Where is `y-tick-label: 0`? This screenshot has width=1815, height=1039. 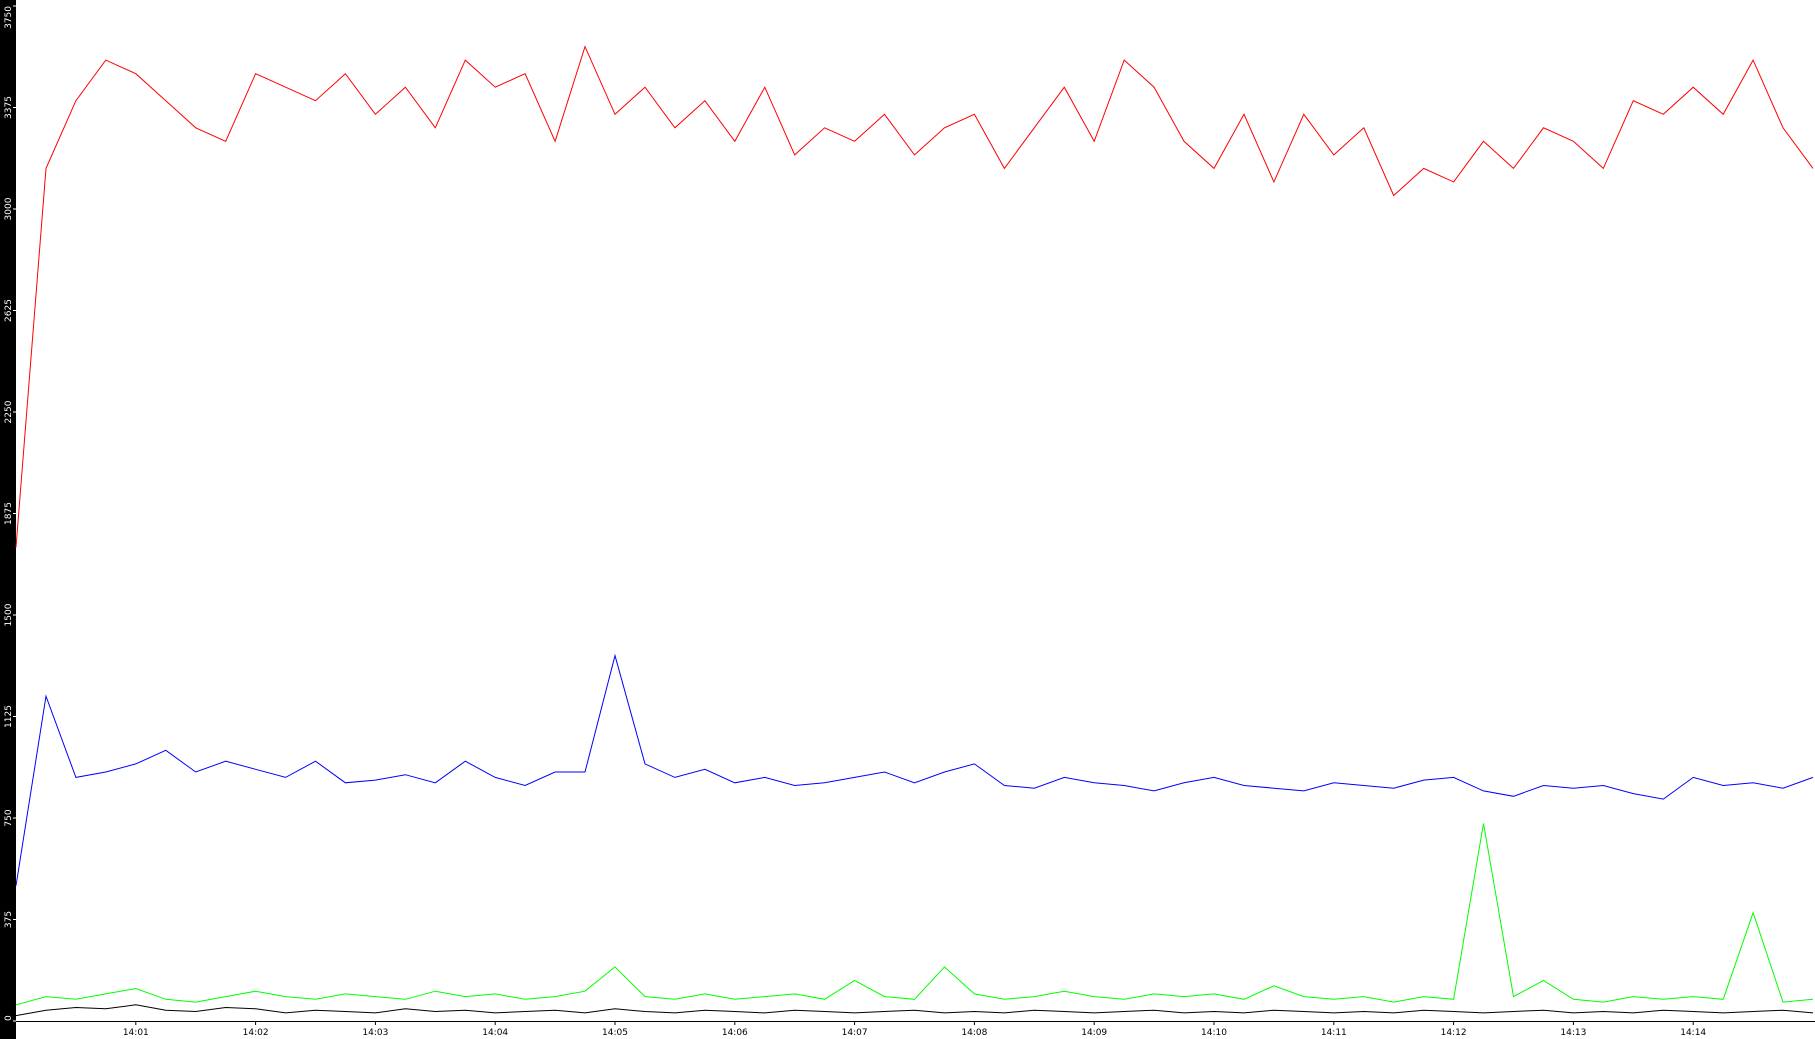
y-tick-label: 0 is located at coordinates (9, 1018).